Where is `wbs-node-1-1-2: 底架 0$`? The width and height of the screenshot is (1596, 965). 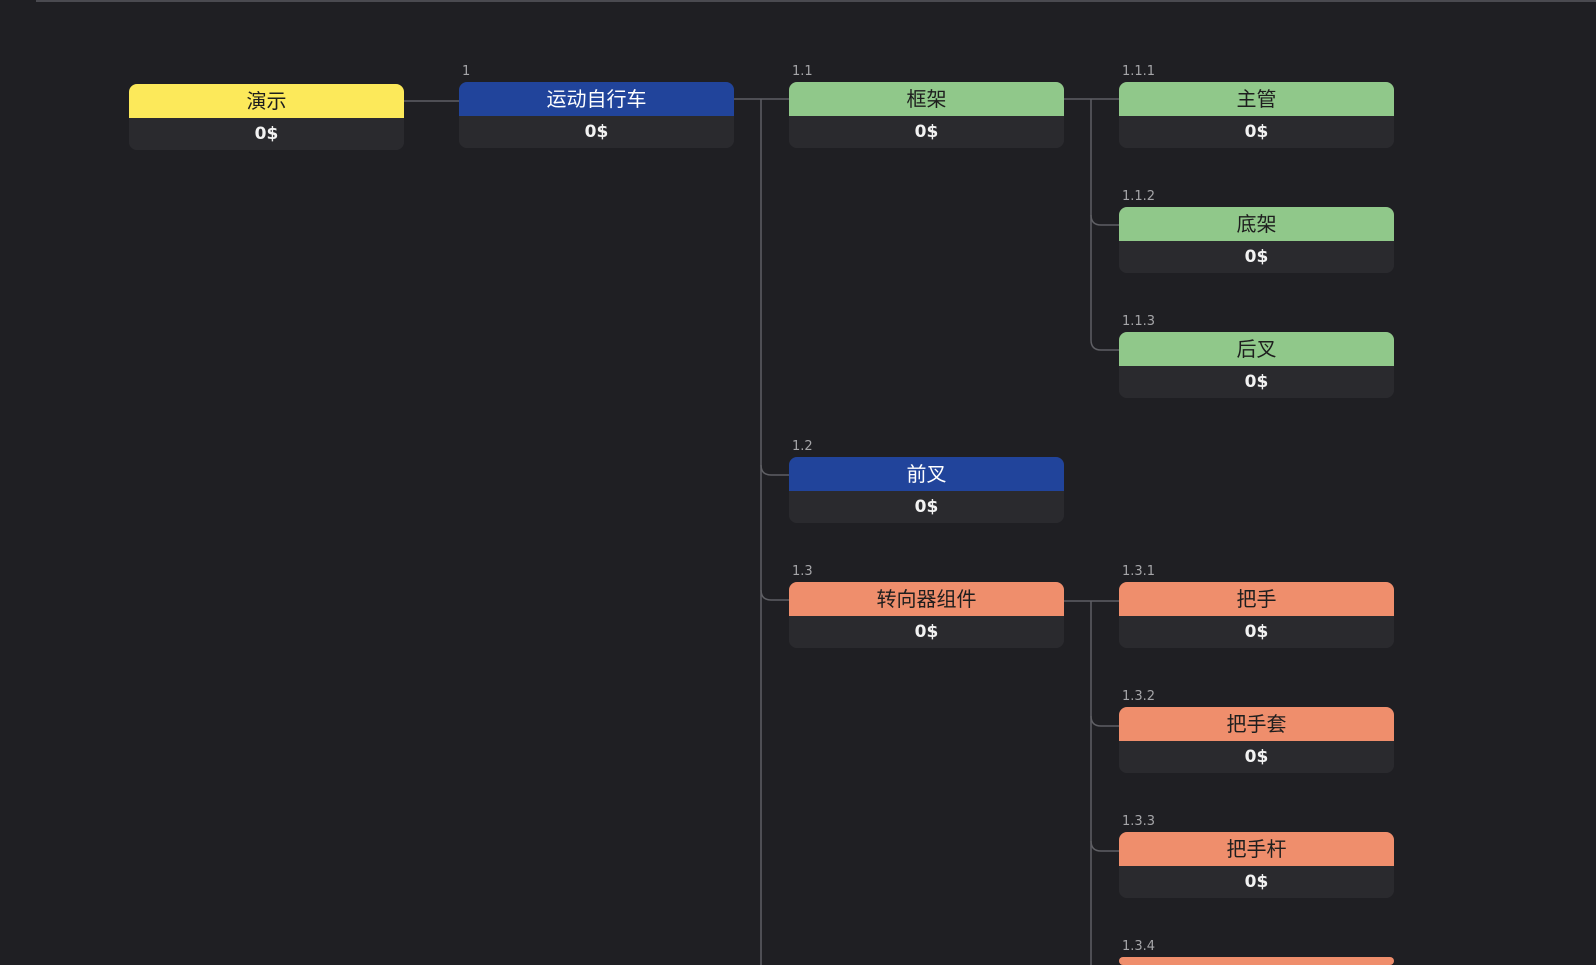
wbs-node-1-1-2: 底架 0$ is located at coordinates (1256, 240).